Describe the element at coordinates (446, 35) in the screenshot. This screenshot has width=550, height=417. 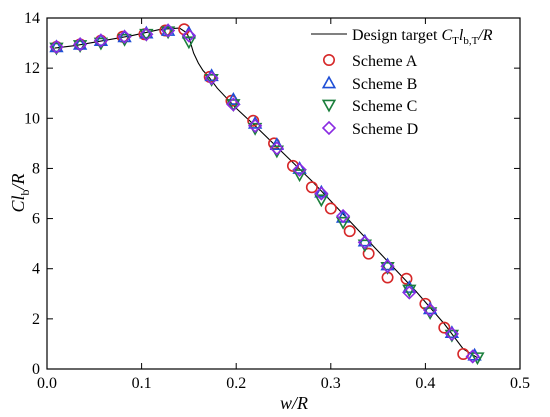
I see `legend-line-c: C` at that location.